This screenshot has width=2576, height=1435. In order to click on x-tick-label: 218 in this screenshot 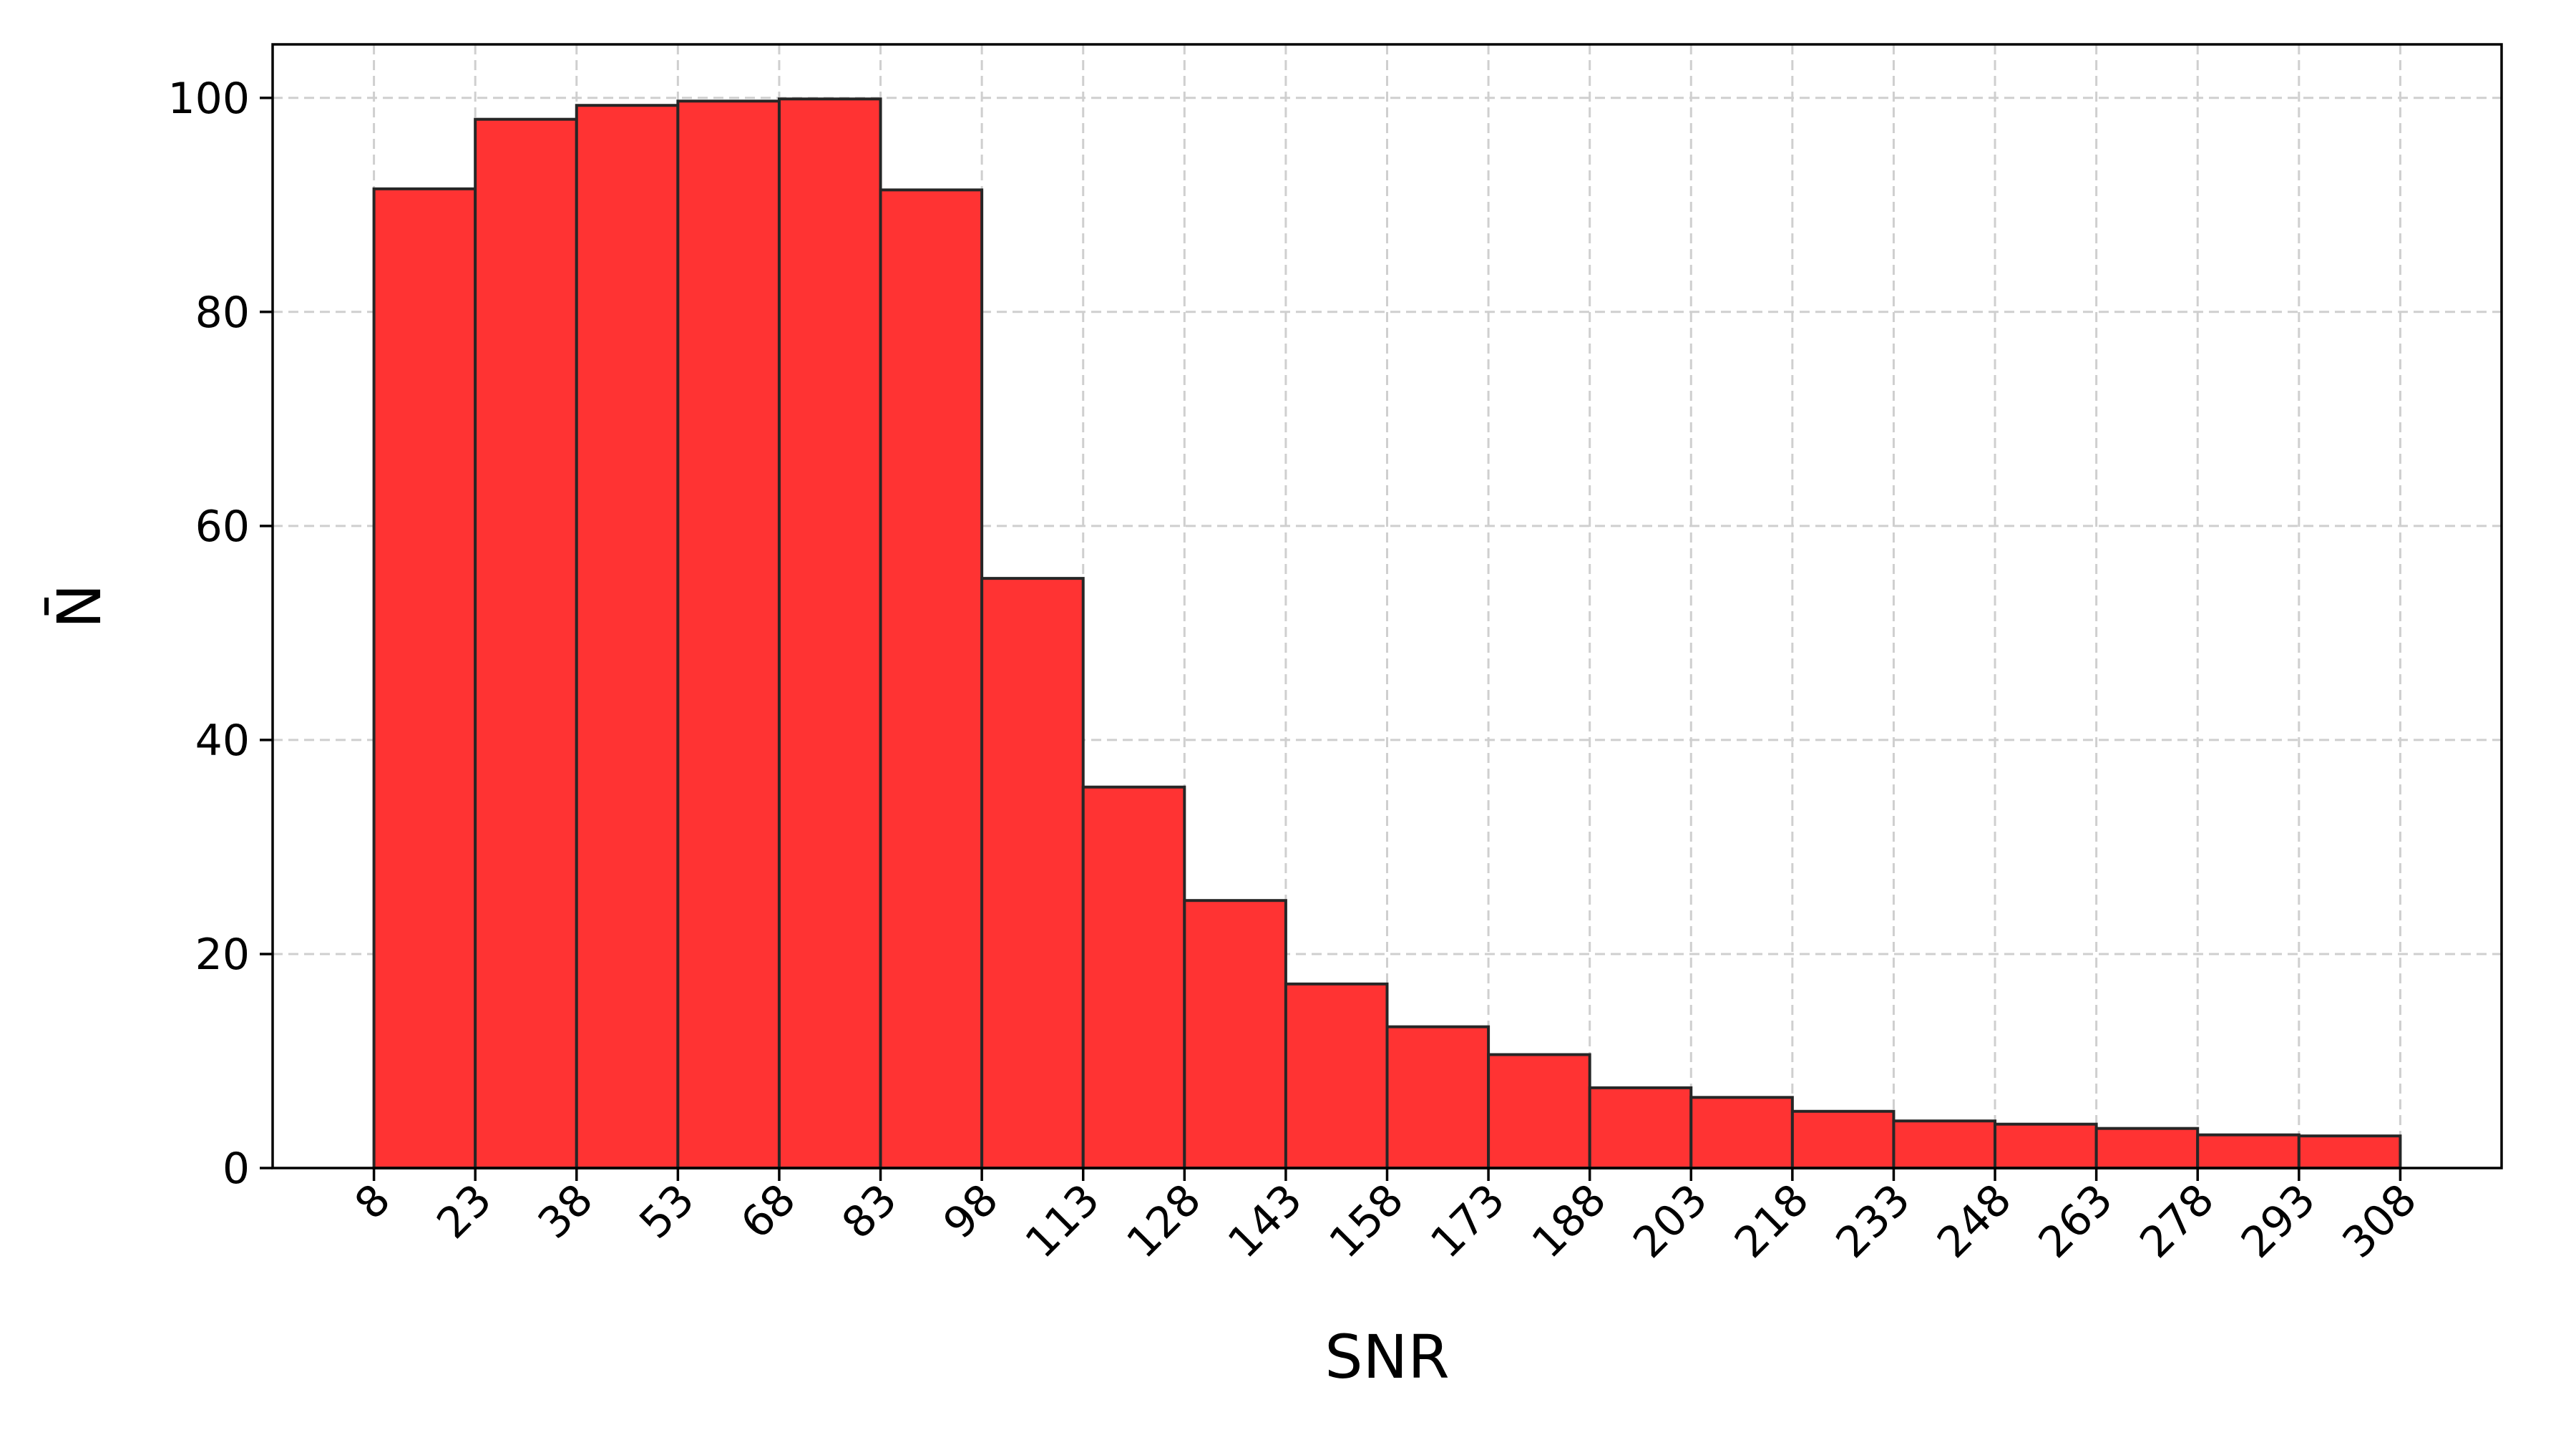, I will do `click(1771, 1221)`.